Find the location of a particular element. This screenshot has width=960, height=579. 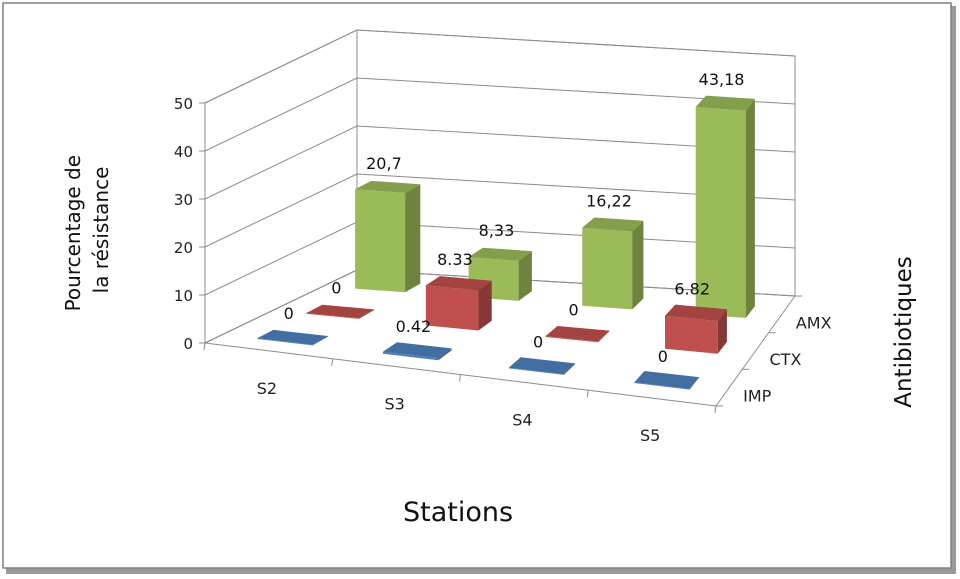

depth-axis-title: Antibiotiques is located at coordinates (904, 332).